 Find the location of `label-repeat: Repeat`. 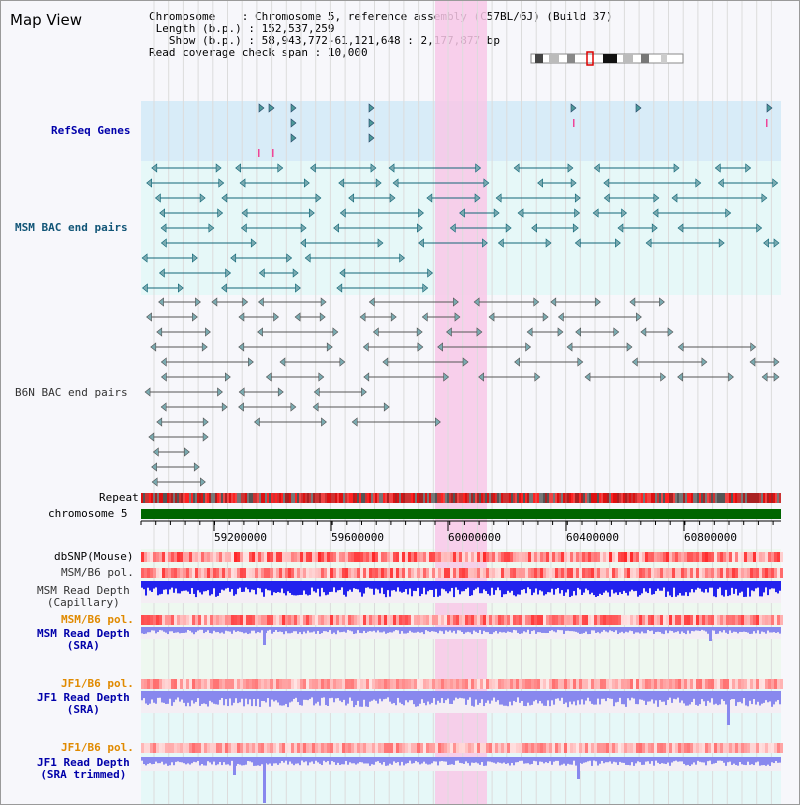

label-repeat: Repeat is located at coordinates (119, 497).